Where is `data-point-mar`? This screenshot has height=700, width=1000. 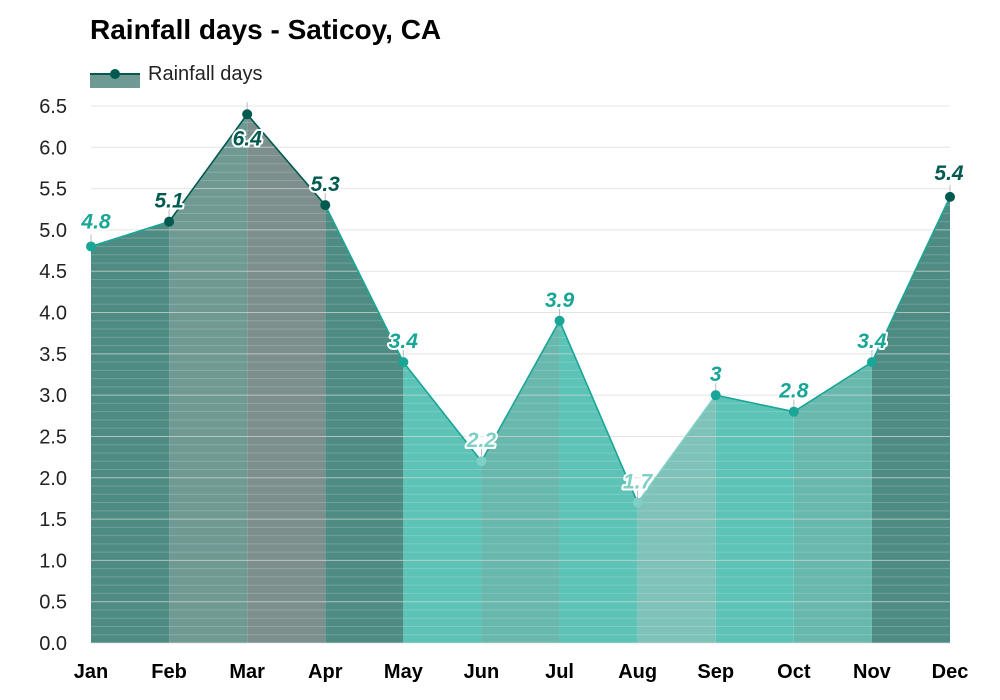
data-point-mar is located at coordinates (247, 114).